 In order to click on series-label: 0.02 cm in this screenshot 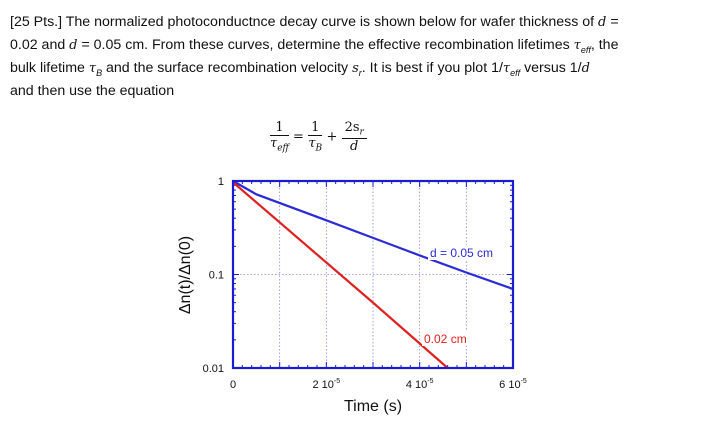, I will do `click(445, 339)`.